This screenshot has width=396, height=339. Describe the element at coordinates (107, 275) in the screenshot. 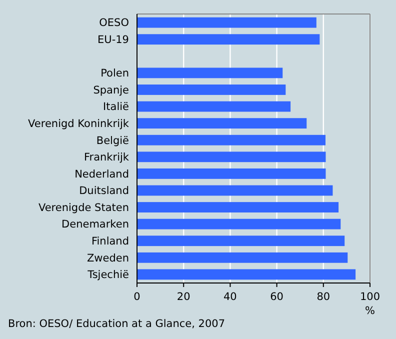

I see `y-tick-label: Tsjechië` at that location.